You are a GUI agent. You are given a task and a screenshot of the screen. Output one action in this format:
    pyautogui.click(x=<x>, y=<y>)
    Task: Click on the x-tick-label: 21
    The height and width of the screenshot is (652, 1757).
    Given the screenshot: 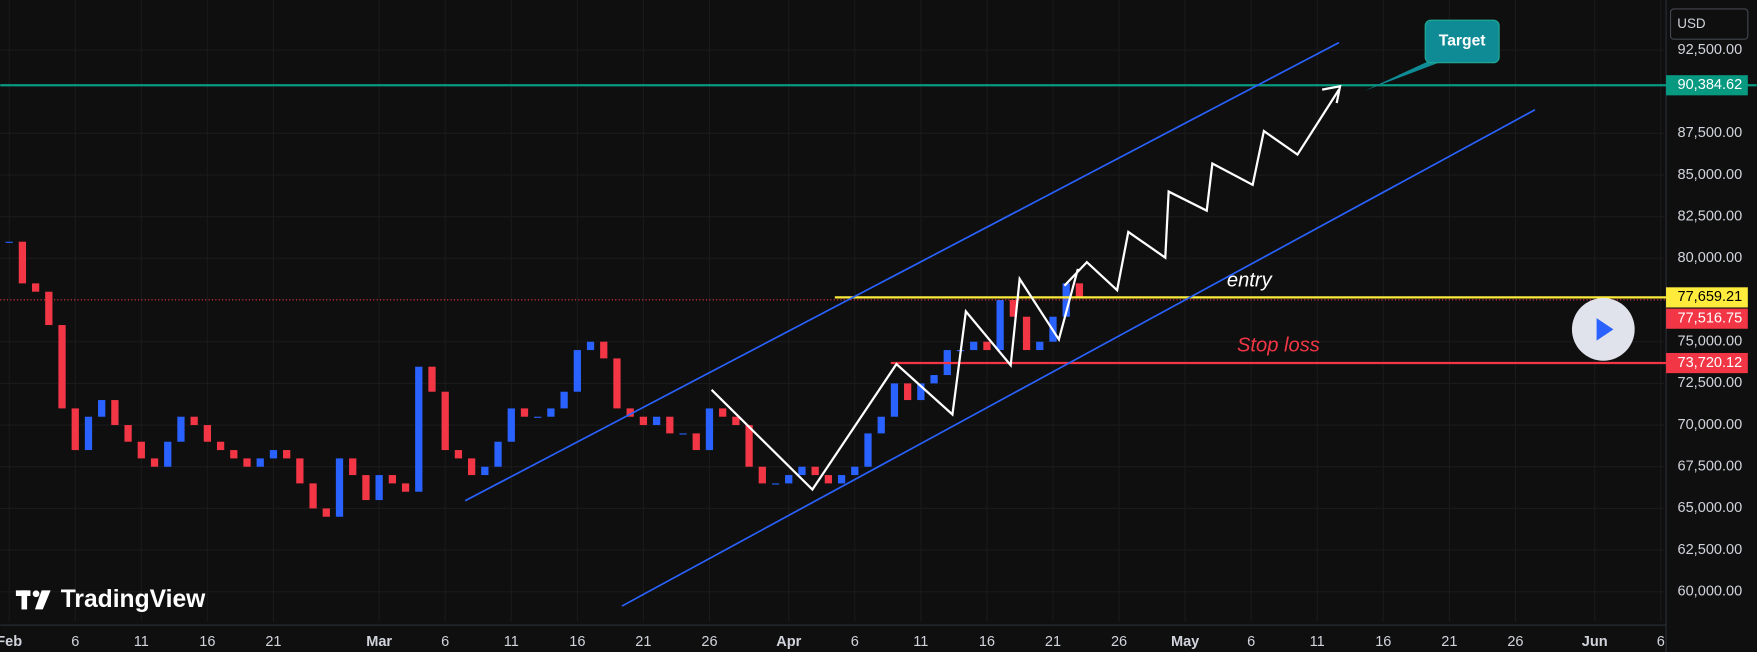 What is the action you would take?
    pyautogui.click(x=1449, y=642)
    